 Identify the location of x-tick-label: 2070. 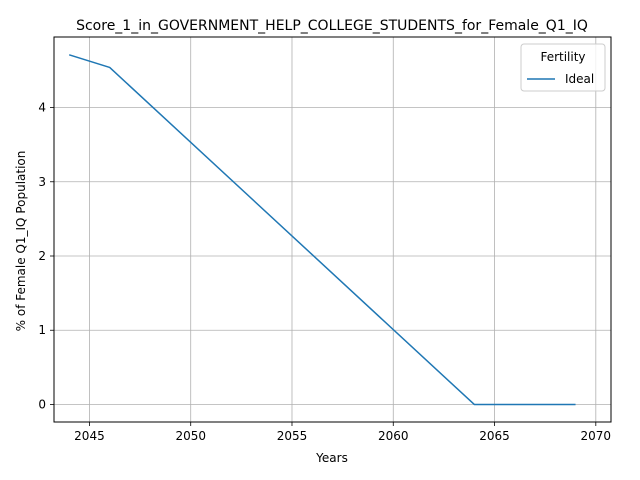
(596, 436).